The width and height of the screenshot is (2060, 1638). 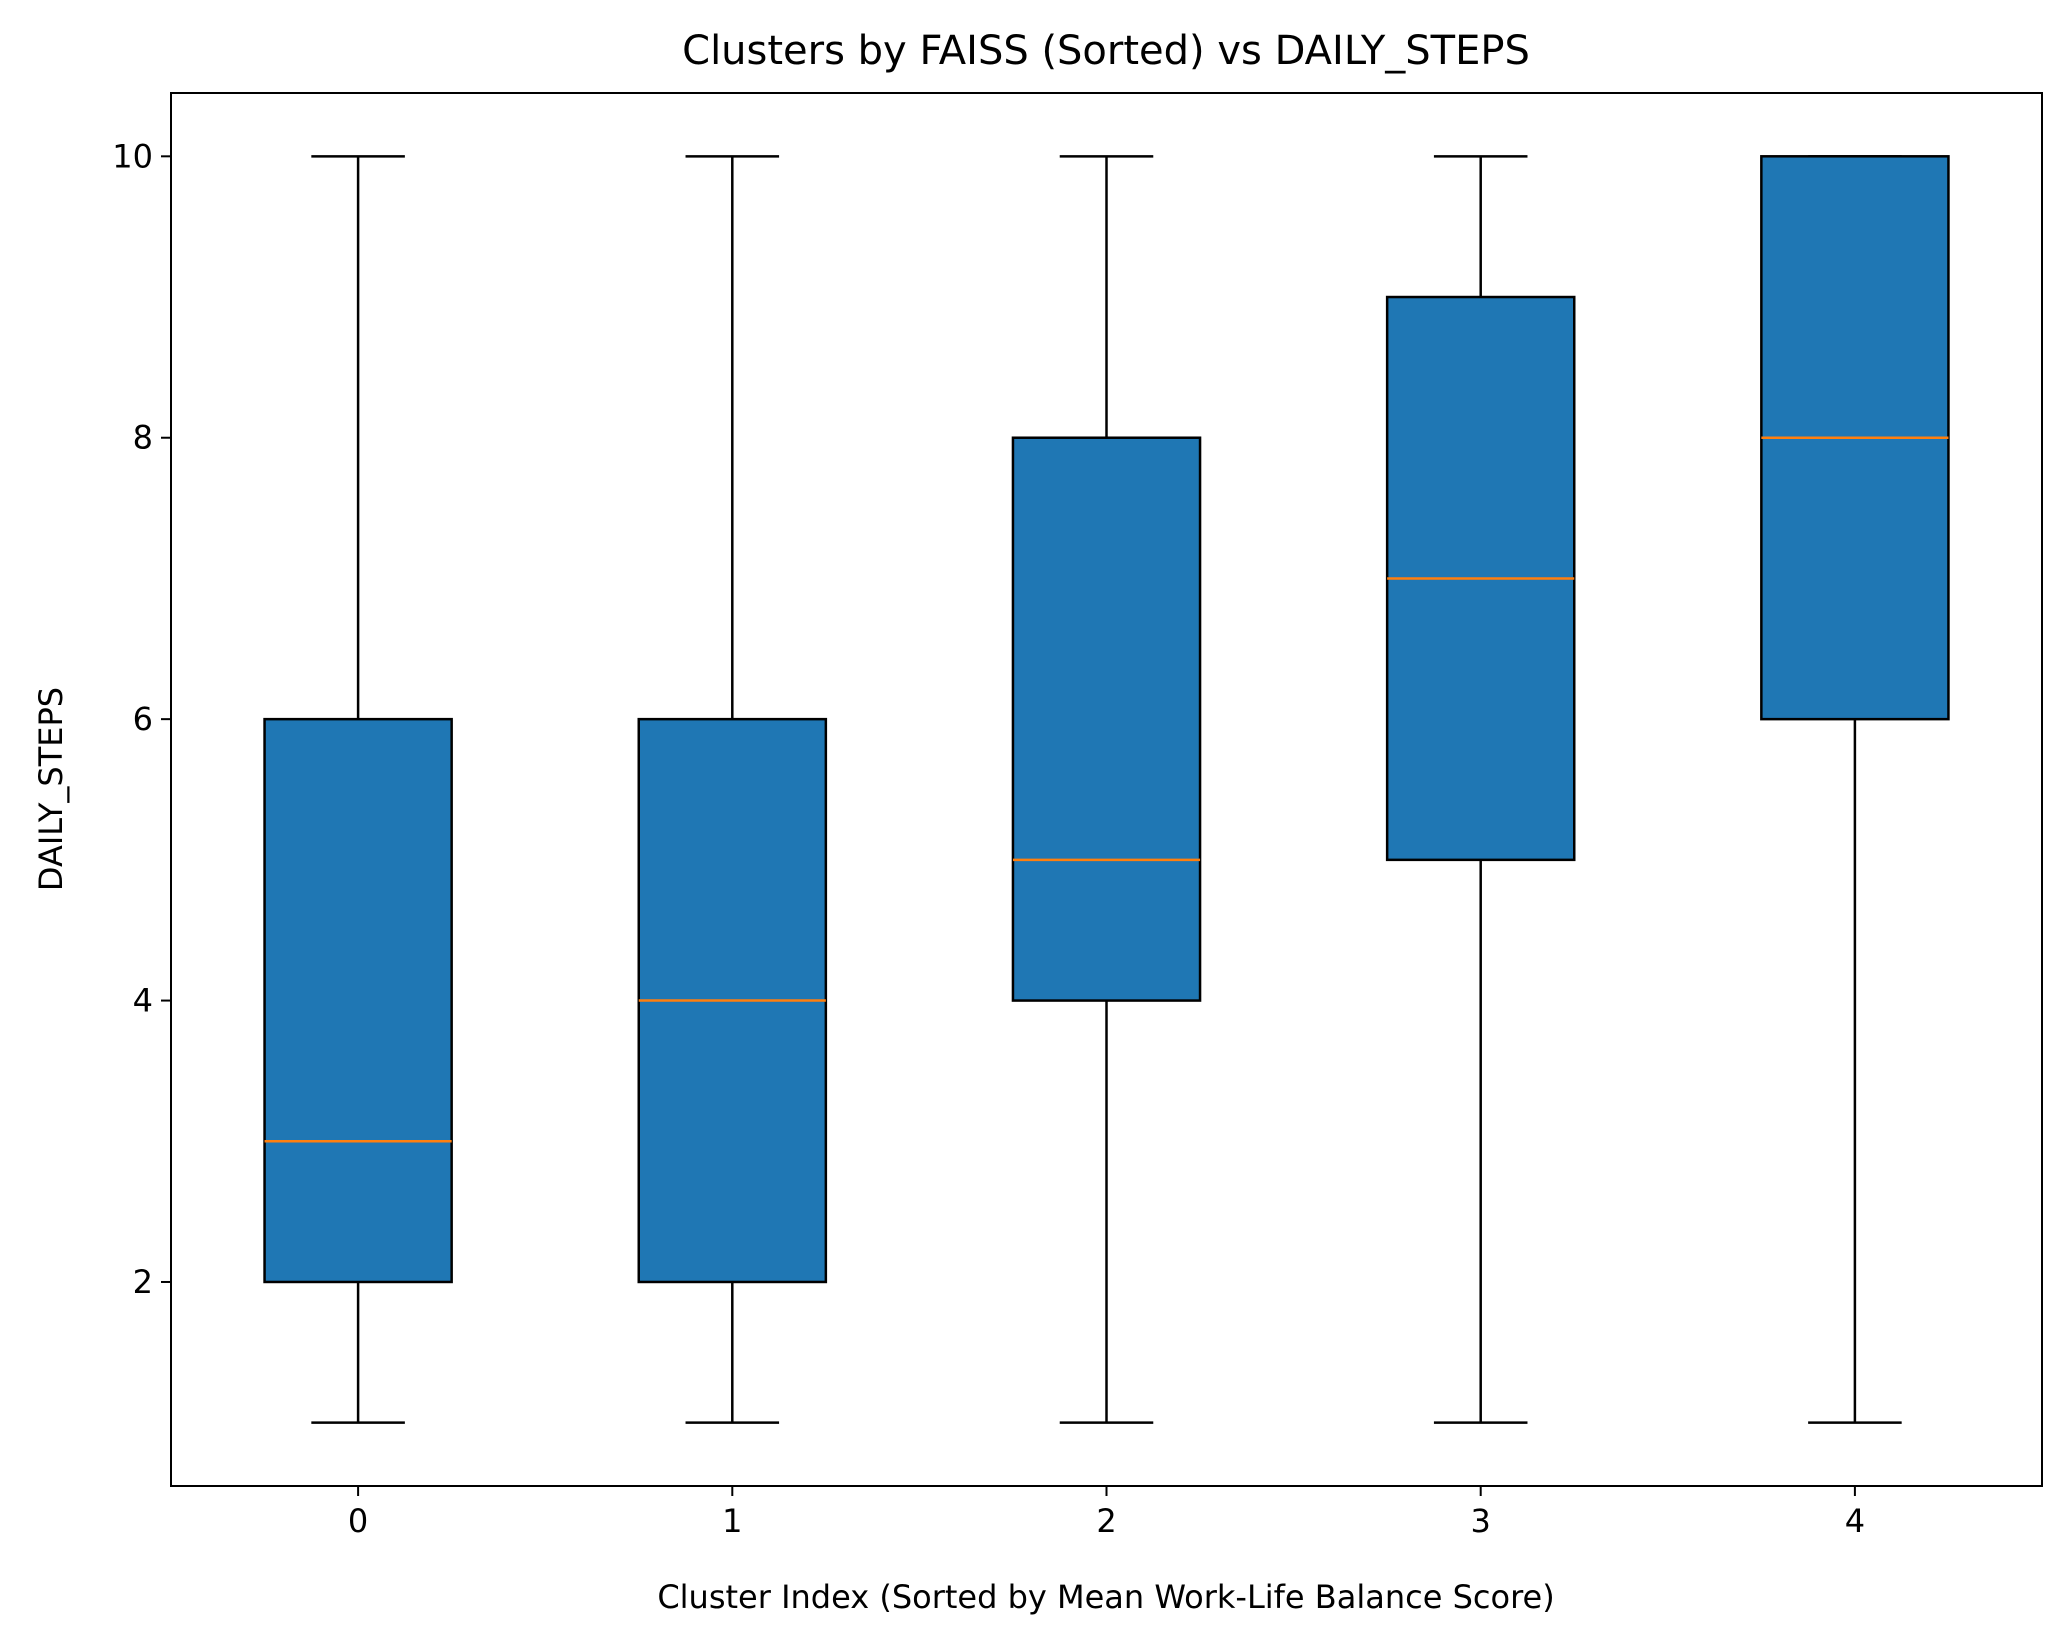 What do you see at coordinates (358, 1521) in the screenshot?
I see `x-tick-label: 0` at bounding box center [358, 1521].